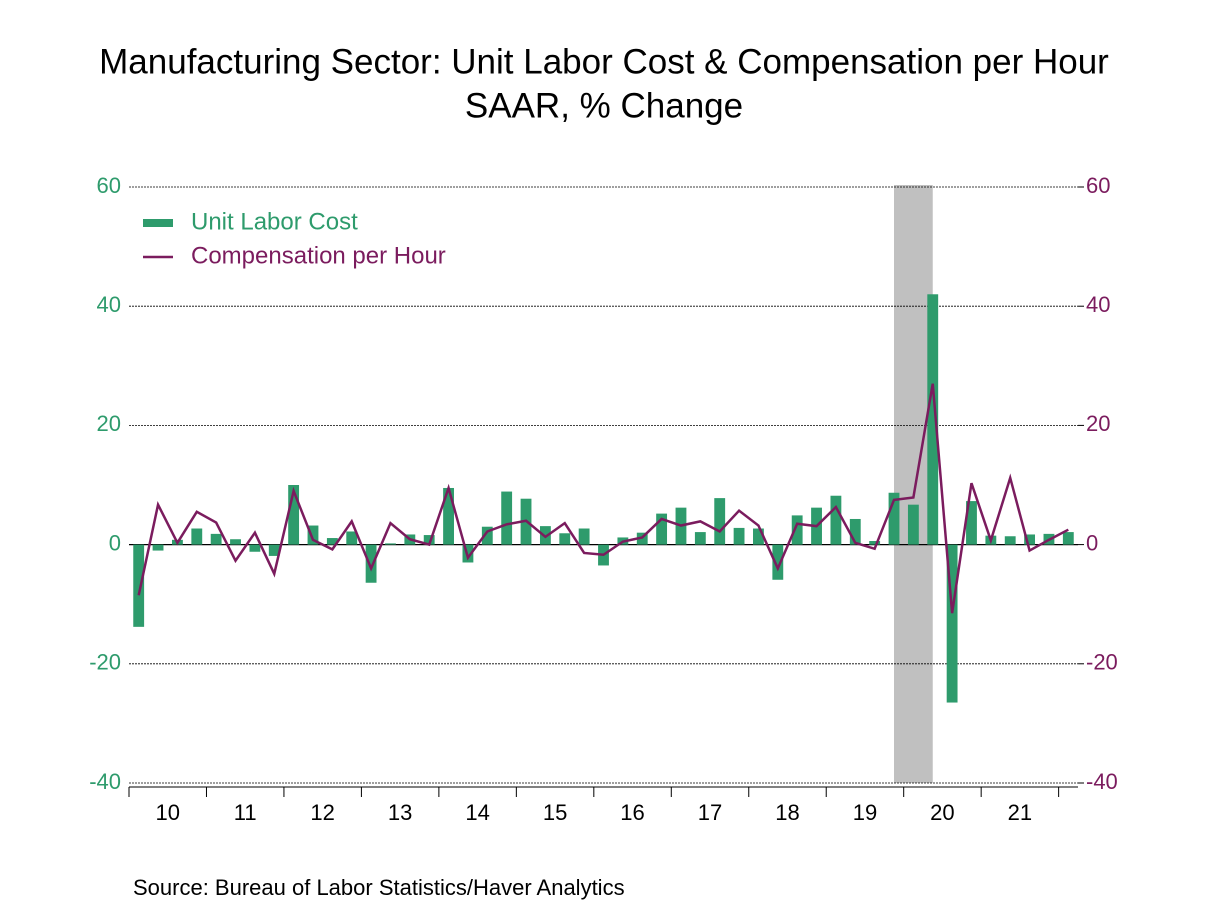 This screenshot has height=911, width=1208. I want to click on y2-tick-label: 20, so click(1098, 423).